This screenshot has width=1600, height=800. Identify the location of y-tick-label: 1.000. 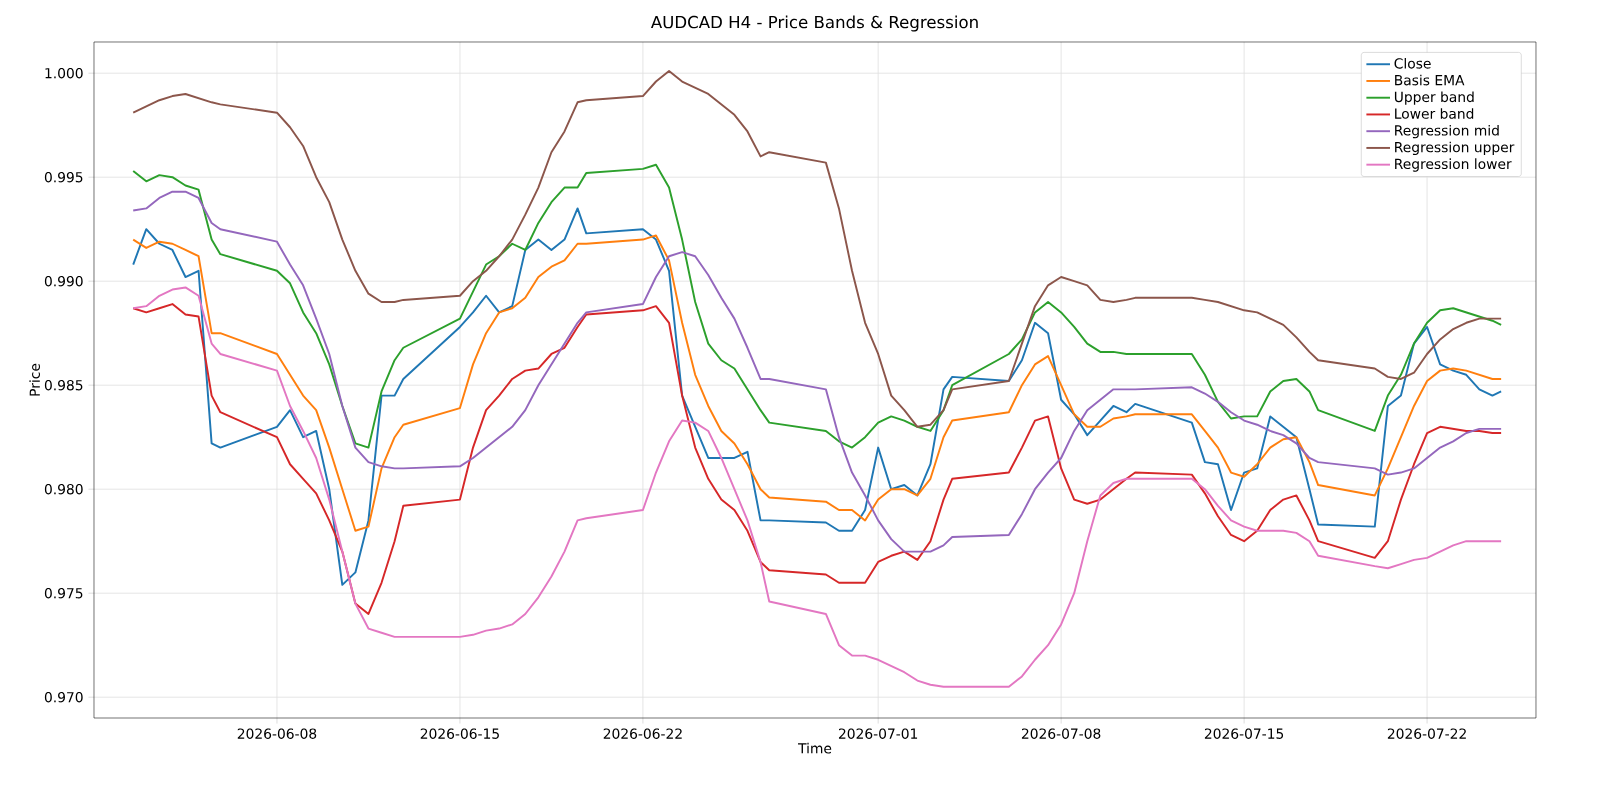
(64, 73).